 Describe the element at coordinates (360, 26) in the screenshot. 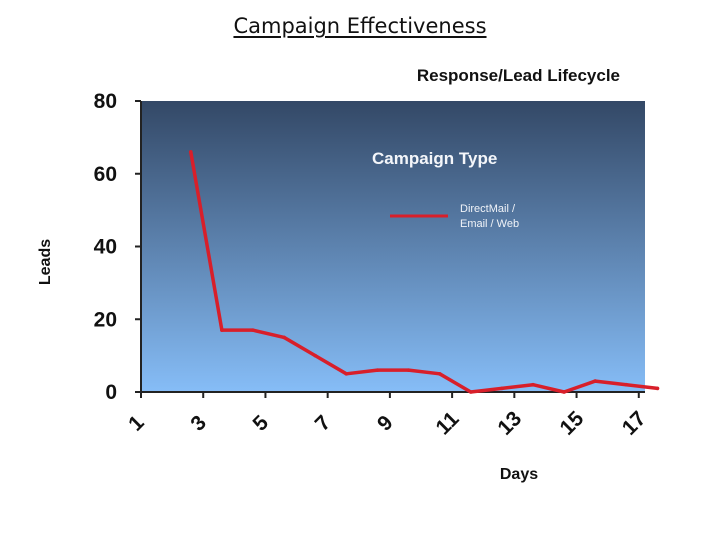

I see `page-title: Campaign Effectiveness` at that location.